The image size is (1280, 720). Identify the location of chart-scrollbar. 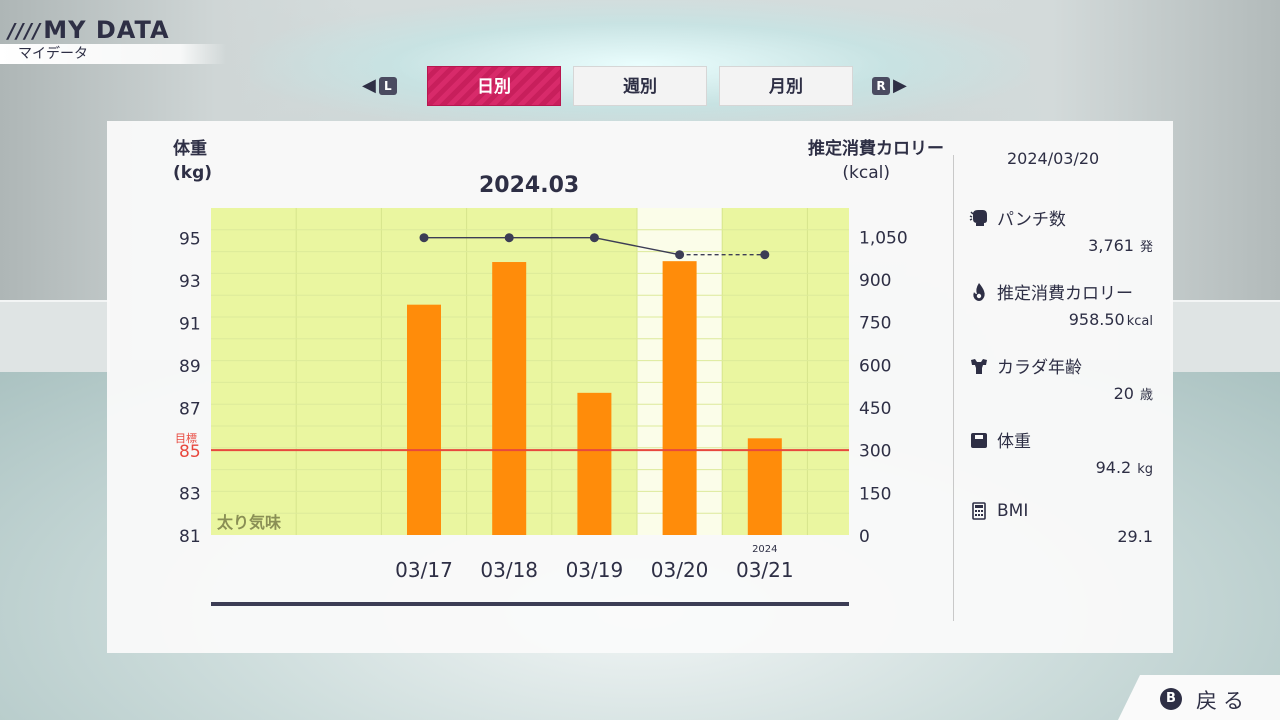
(530, 604).